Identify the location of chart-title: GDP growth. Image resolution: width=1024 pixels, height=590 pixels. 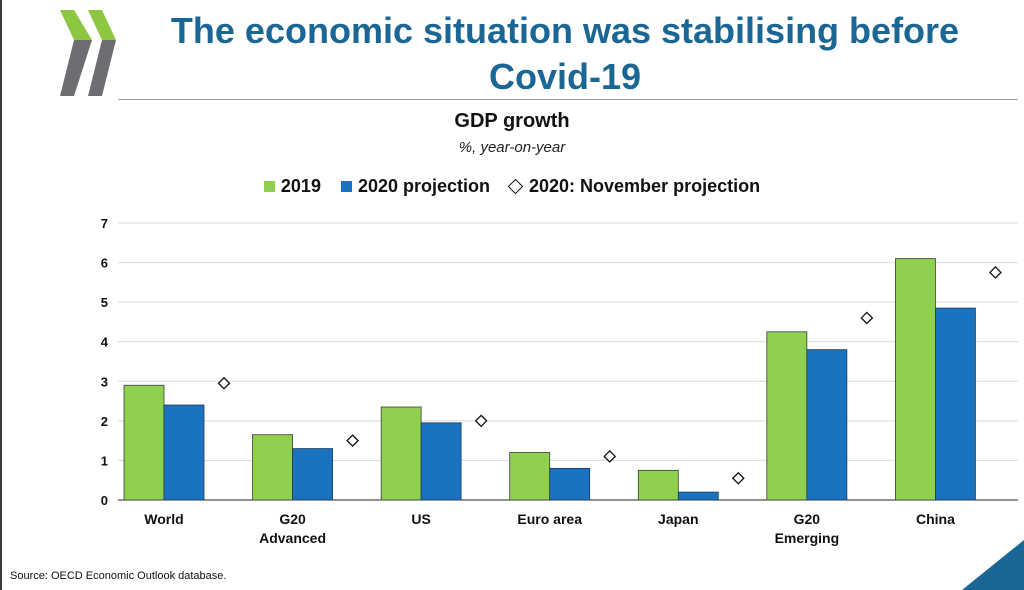
(512, 121).